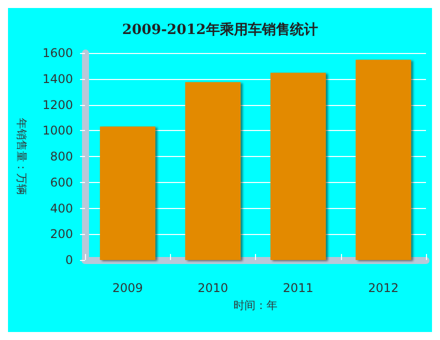  What do you see at coordinates (69, 260) in the screenshot?
I see `y-tick-label: 0` at bounding box center [69, 260].